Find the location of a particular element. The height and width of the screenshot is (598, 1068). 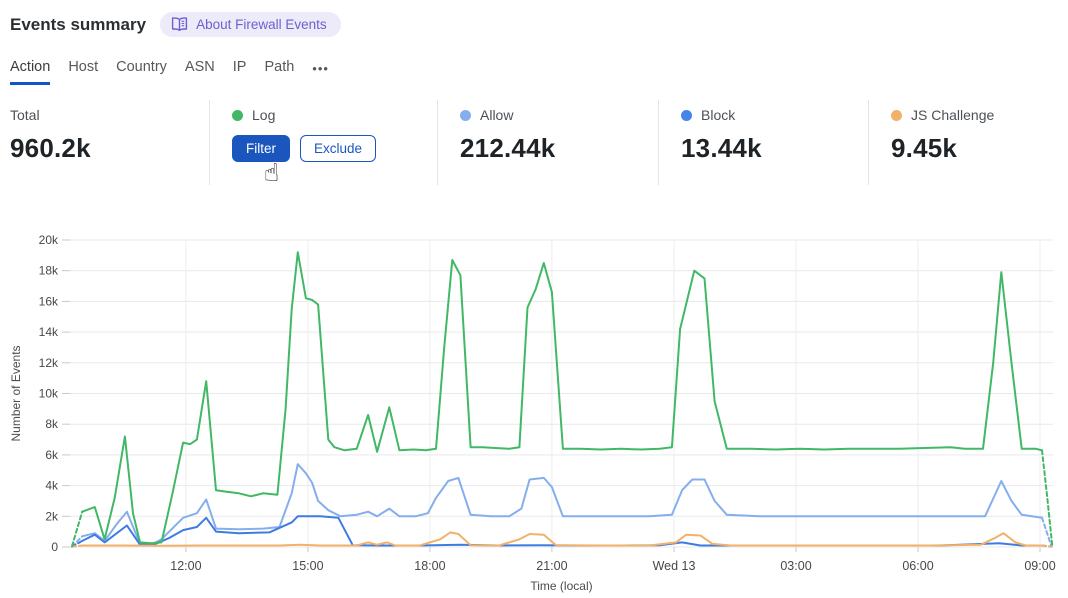

stat-block-value: 13.44k is located at coordinates (721, 148).